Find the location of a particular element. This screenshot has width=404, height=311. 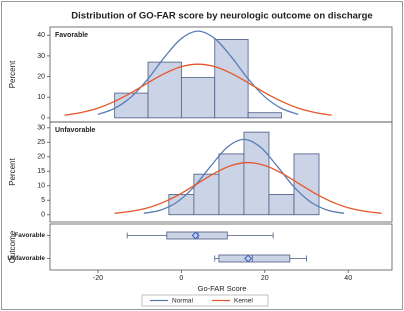

legend-box is located at coordinates (205, 300).